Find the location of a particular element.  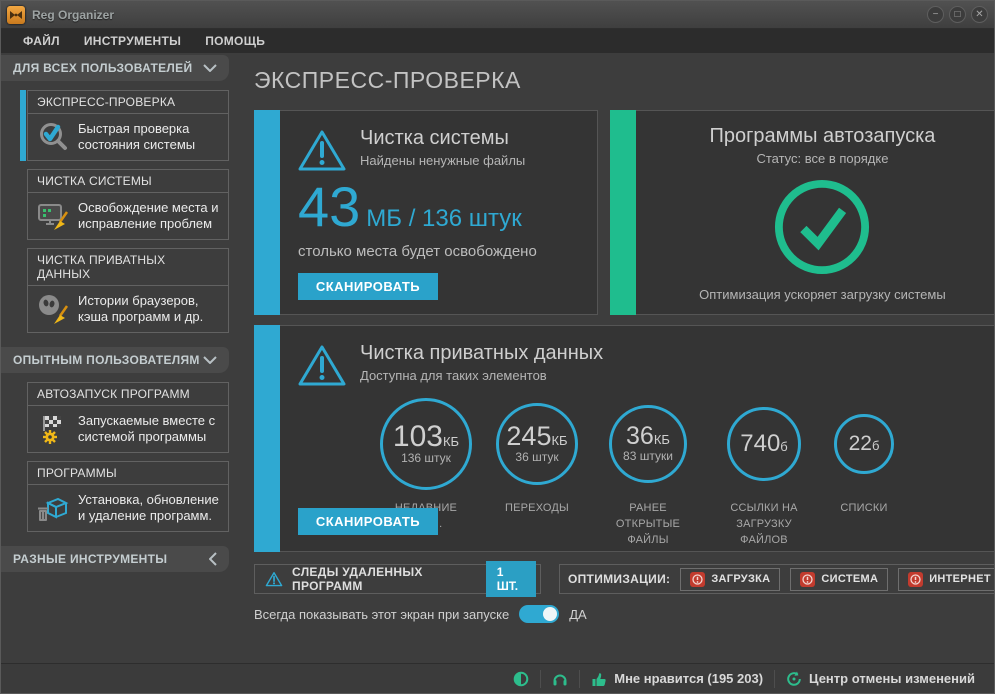

section-advanced-users: ОПЫТНЫМ ПОЛЬЗОВАТЕЛЯМ is located at coordinates (115, 360).